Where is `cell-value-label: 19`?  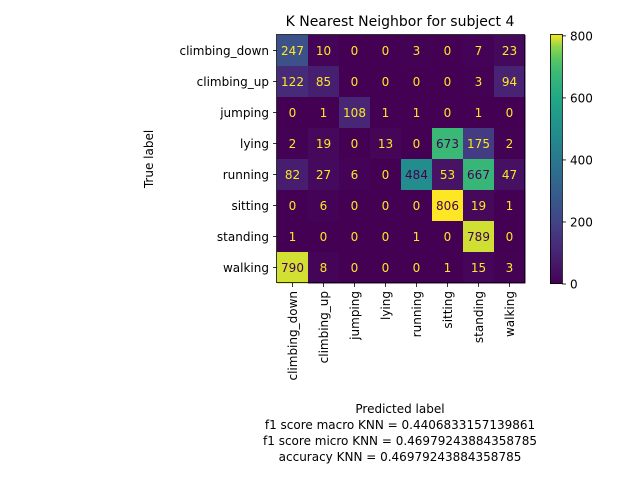 cell-value-label: 19 is located at coordinates (478, 206).